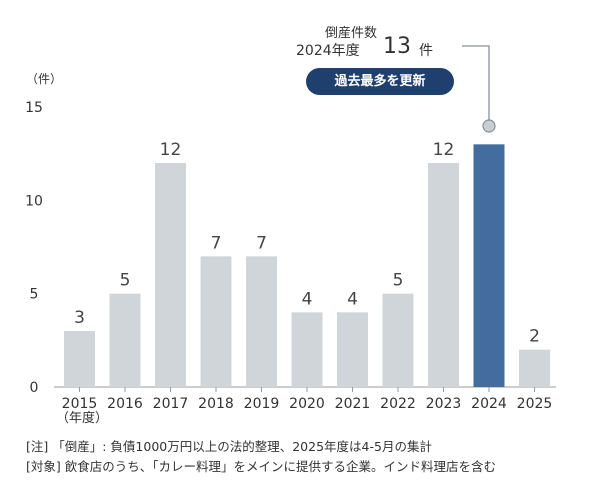 The width and height of the screenshot is (590, 488). I want to click on x-tick-label: 2021, so click(353, 404).